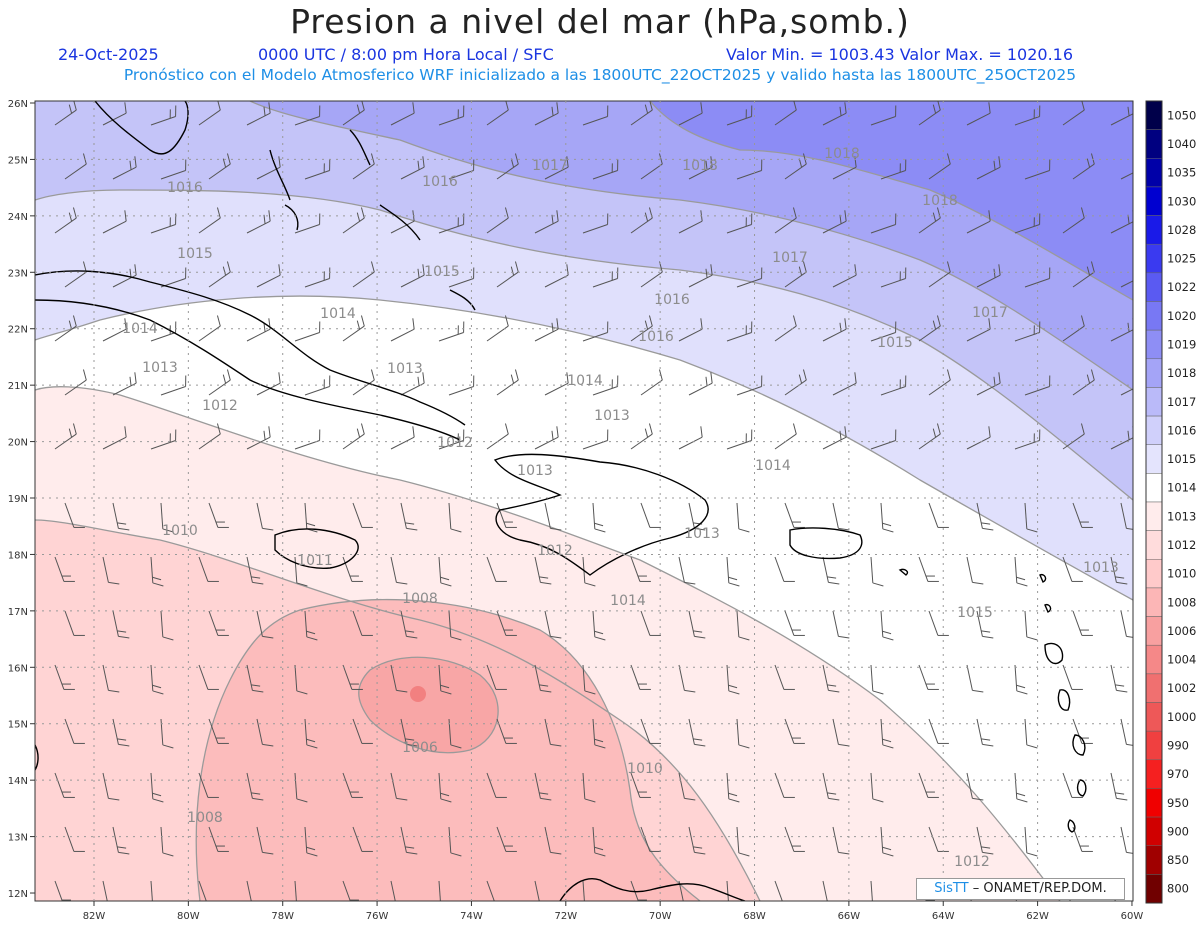 This screenshot has height=927, width=1200. I want to click on lon-label: 82W, so click(94, 916).